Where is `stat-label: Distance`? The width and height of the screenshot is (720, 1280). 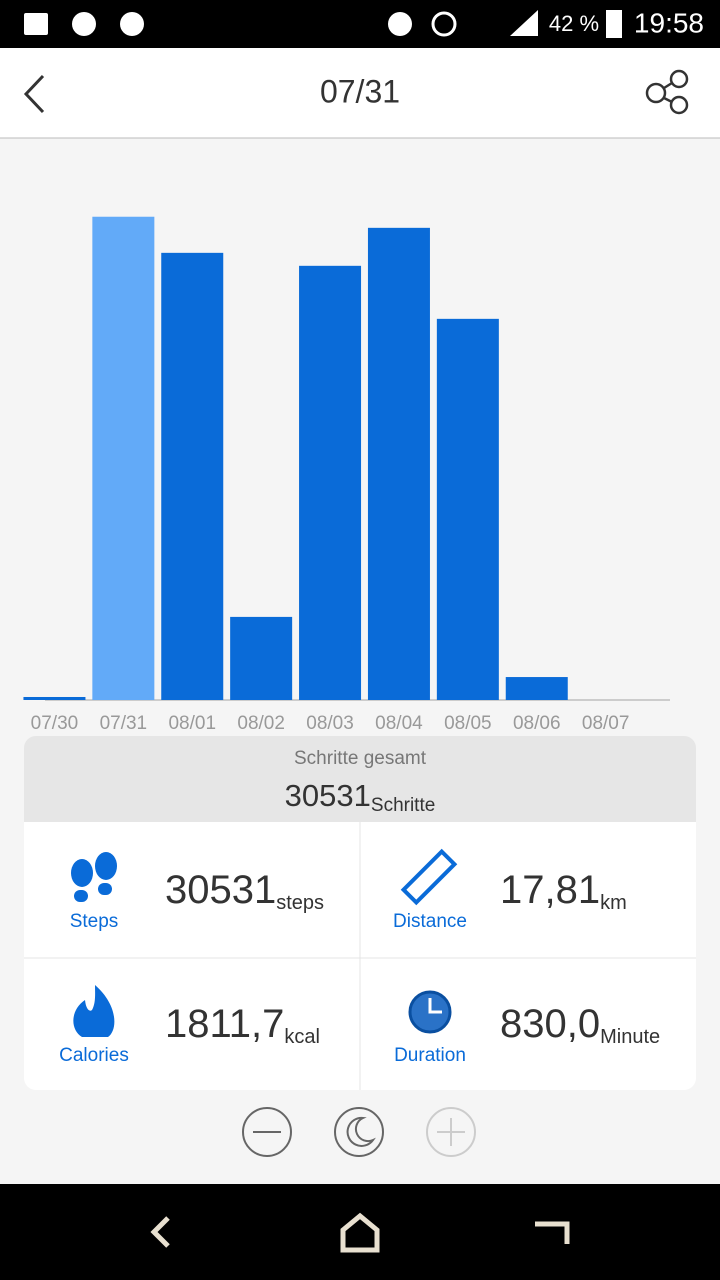
stat-label: Distance is located at coordinates (430, 921).